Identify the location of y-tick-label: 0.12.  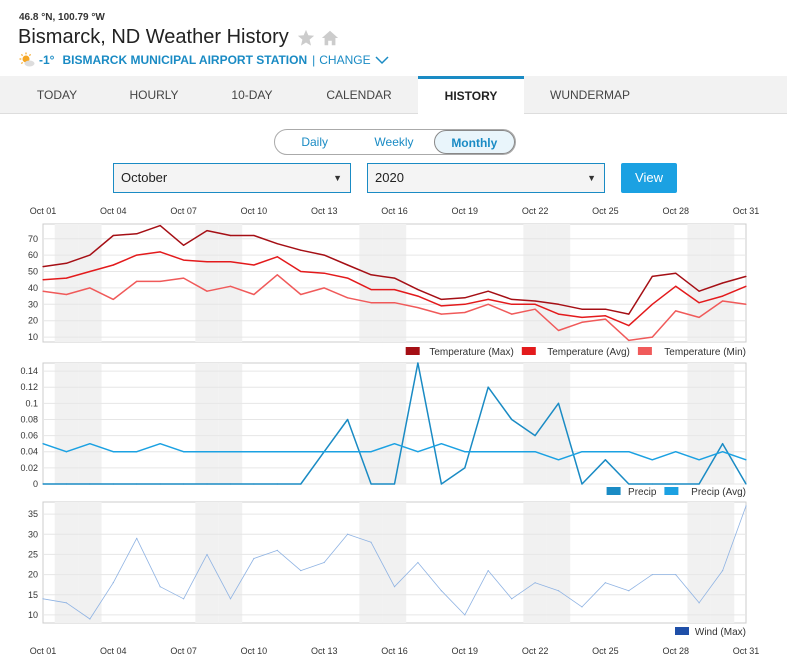
(29, 387).